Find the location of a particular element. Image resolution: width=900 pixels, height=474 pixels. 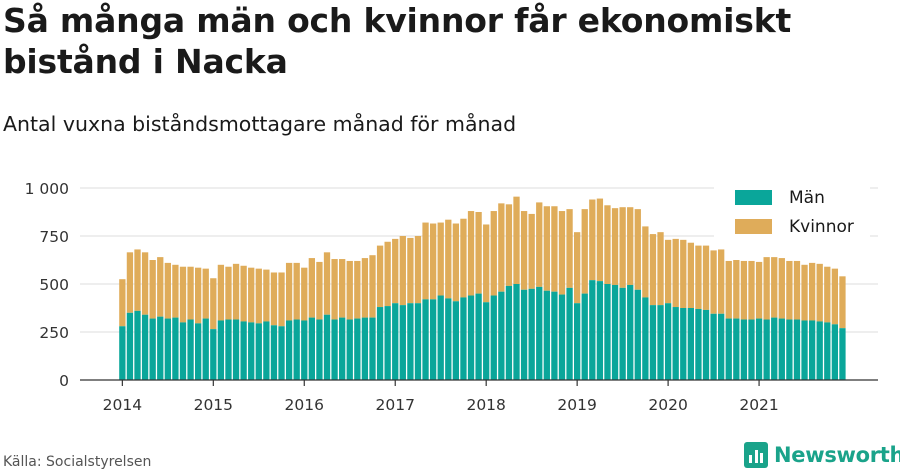

newsworthy-logo-icon is located at coordinates (756, 455).